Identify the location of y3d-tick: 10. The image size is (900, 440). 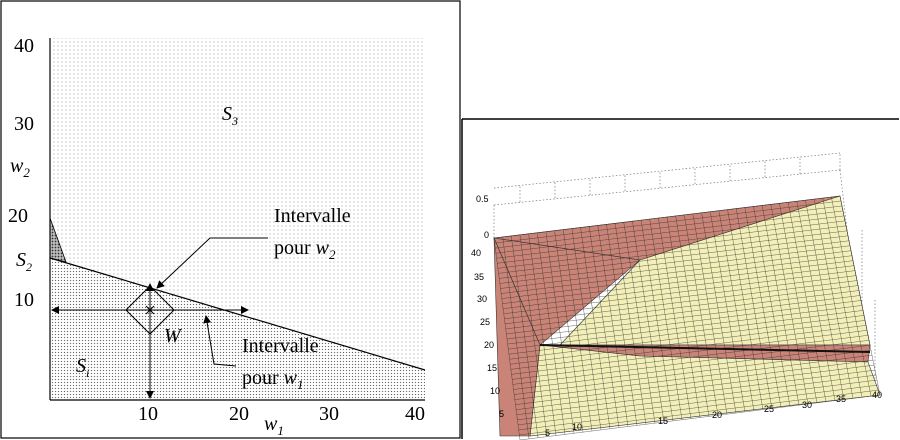
(495, 391).